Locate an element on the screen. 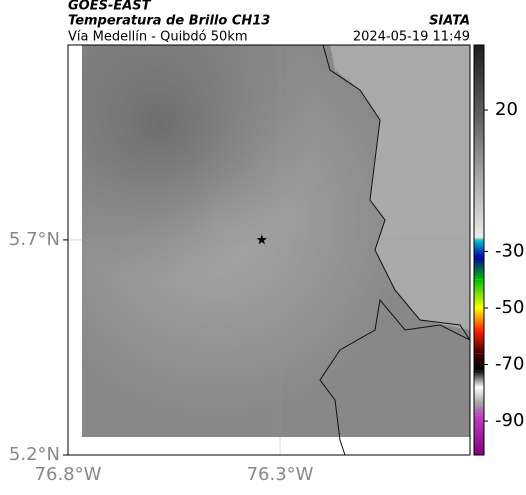 This screenshot has height=495, width=526. x-tick-label: 76.3°W is located at coordinates (280, 474).